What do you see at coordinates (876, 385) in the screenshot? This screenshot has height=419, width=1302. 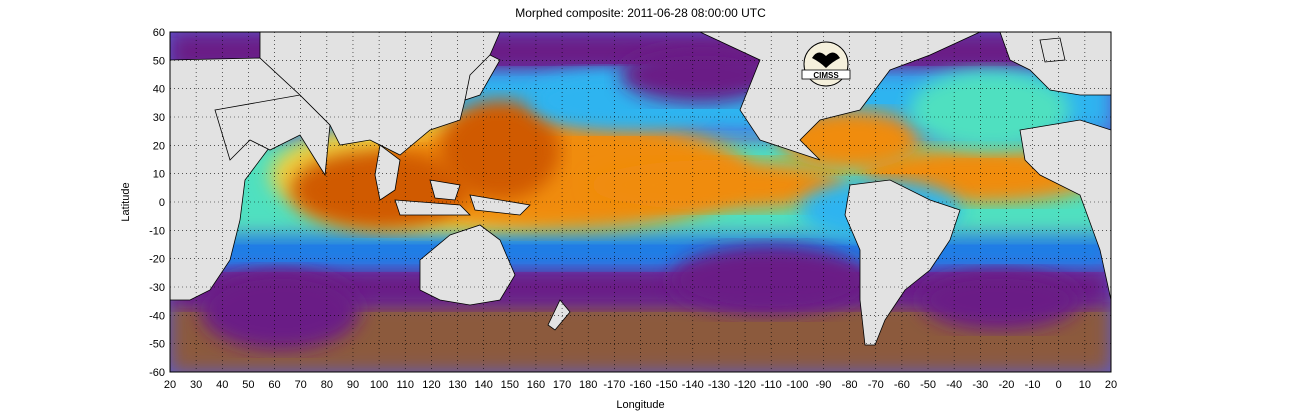 I see `x-tick-label: -70` at bounding box center [876, 385].